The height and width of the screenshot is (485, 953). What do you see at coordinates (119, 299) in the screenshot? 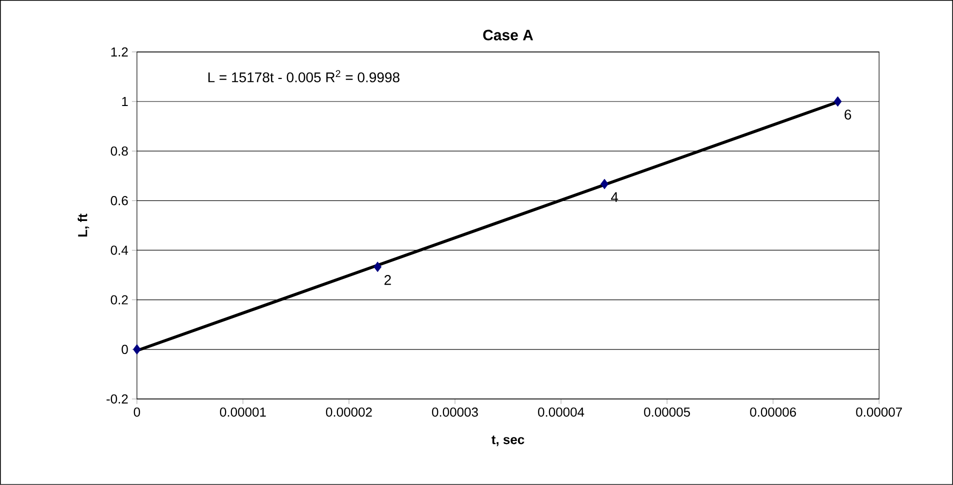
I see `y-tick-label: 0.2` at bounding box center [119, 299].